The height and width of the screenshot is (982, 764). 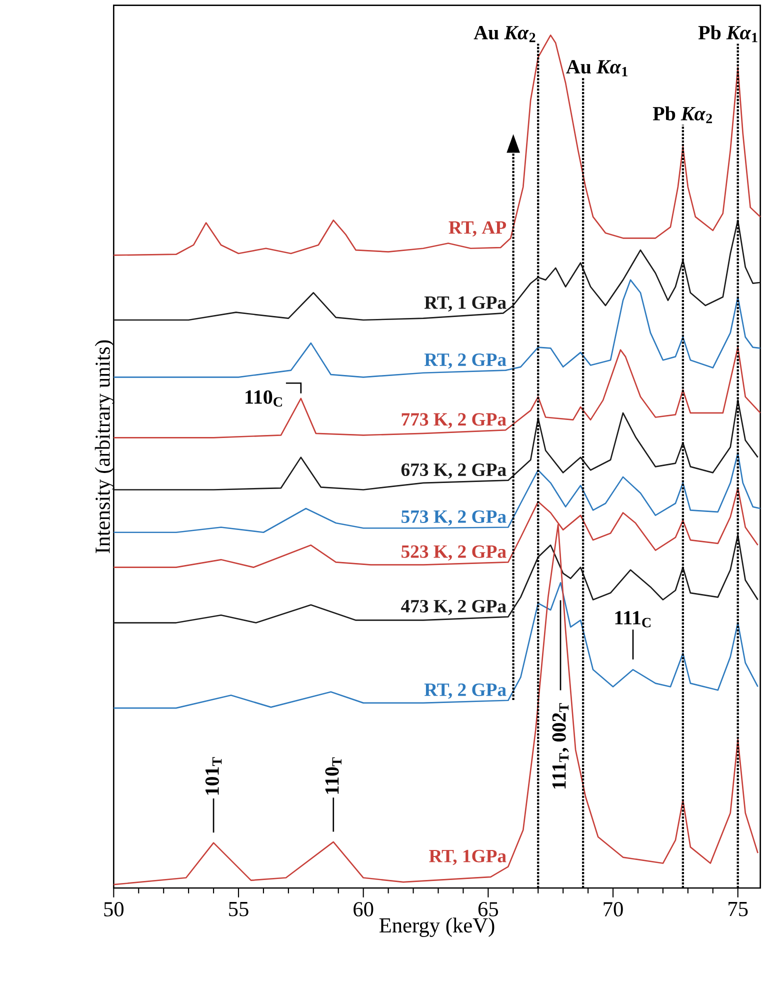 I want to click on series-label: 523 K, 2 GPa, so click(x=454, y=553).